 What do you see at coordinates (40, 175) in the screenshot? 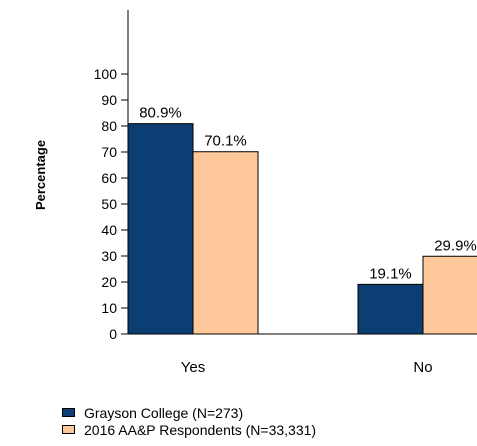
I see `y-axis-label: Percentage` at bounding box center [40, 175].